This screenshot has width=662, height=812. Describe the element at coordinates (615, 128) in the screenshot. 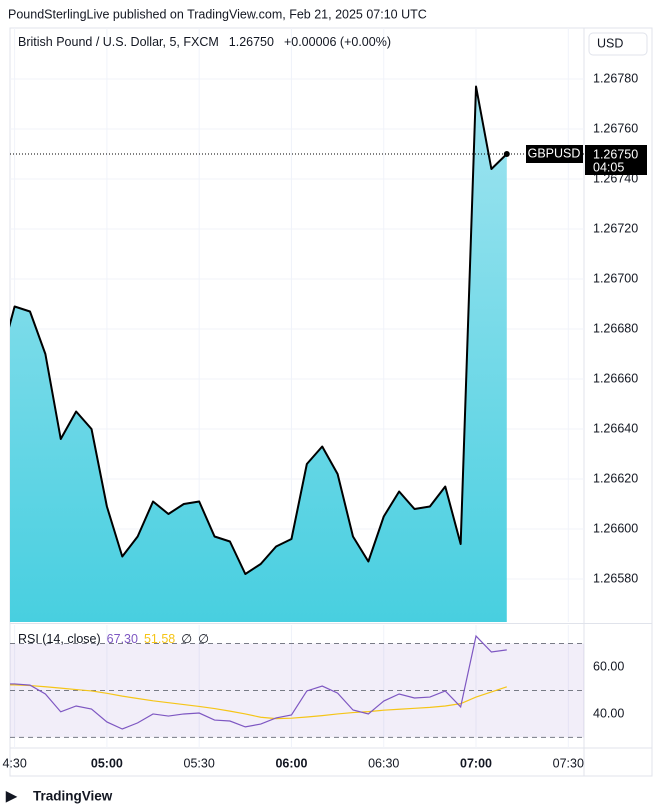

I see `y-tick-label: 1.26760` at that location.